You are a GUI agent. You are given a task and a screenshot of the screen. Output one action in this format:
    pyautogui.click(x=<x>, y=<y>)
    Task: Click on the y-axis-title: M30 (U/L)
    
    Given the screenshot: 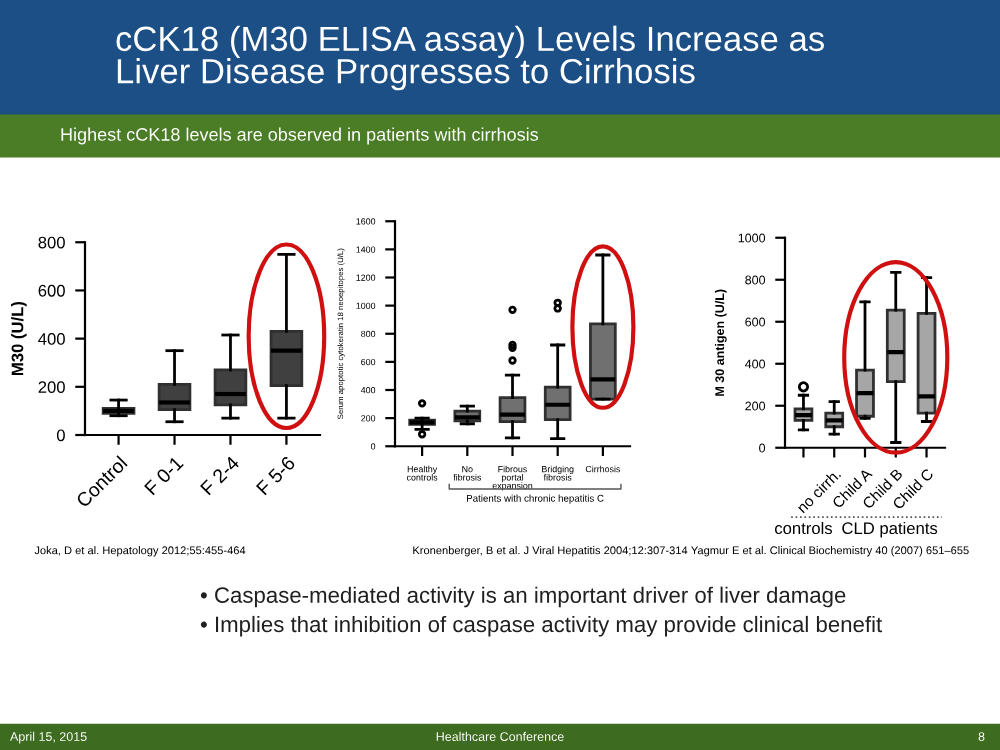 What is the action you would take?
    pyautogui.click(x=19, y=338)
    